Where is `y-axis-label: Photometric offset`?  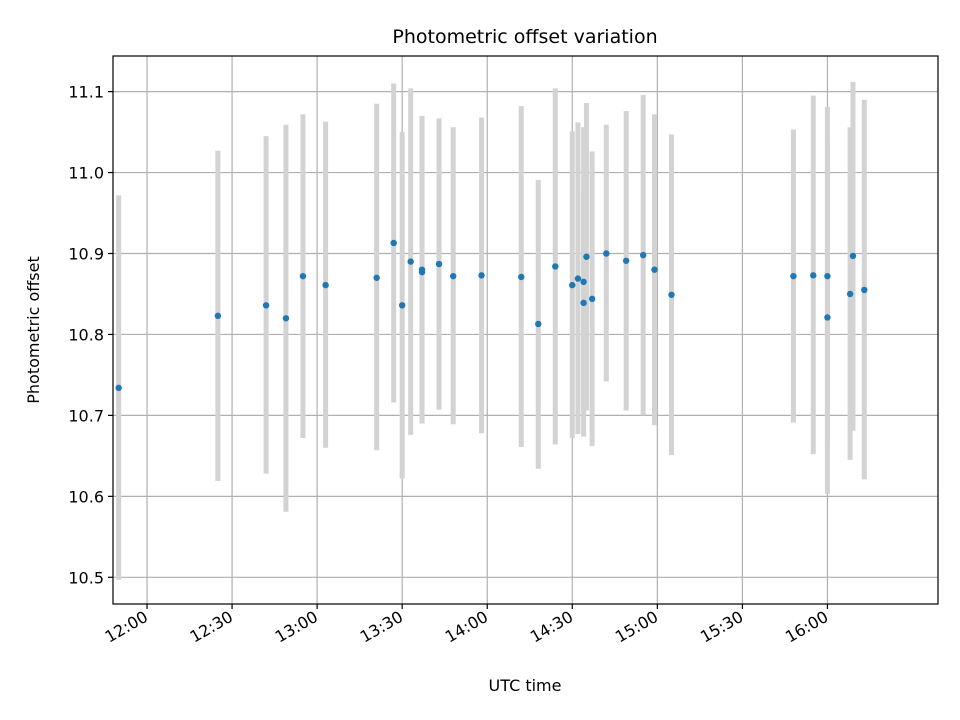
y-axis-label: Photometric offset is located at coordinates (33, 330).